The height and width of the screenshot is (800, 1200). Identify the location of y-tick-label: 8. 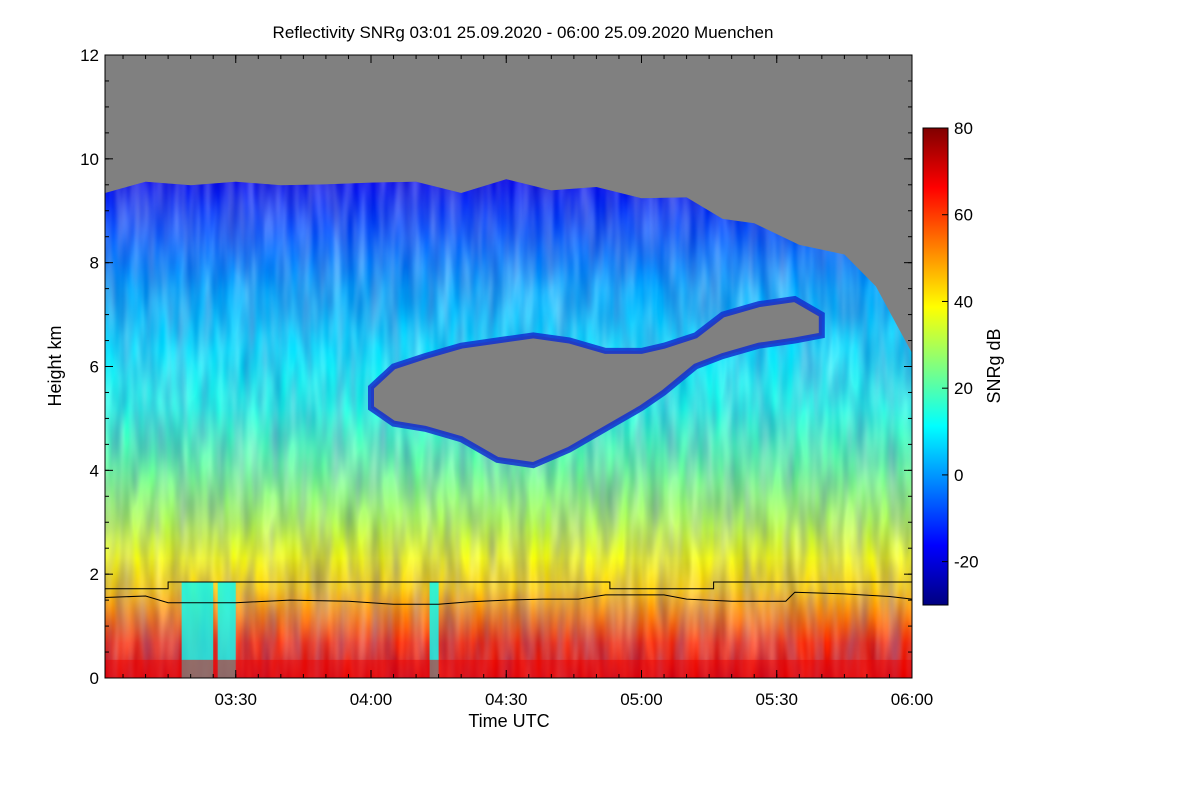
(94, 263).